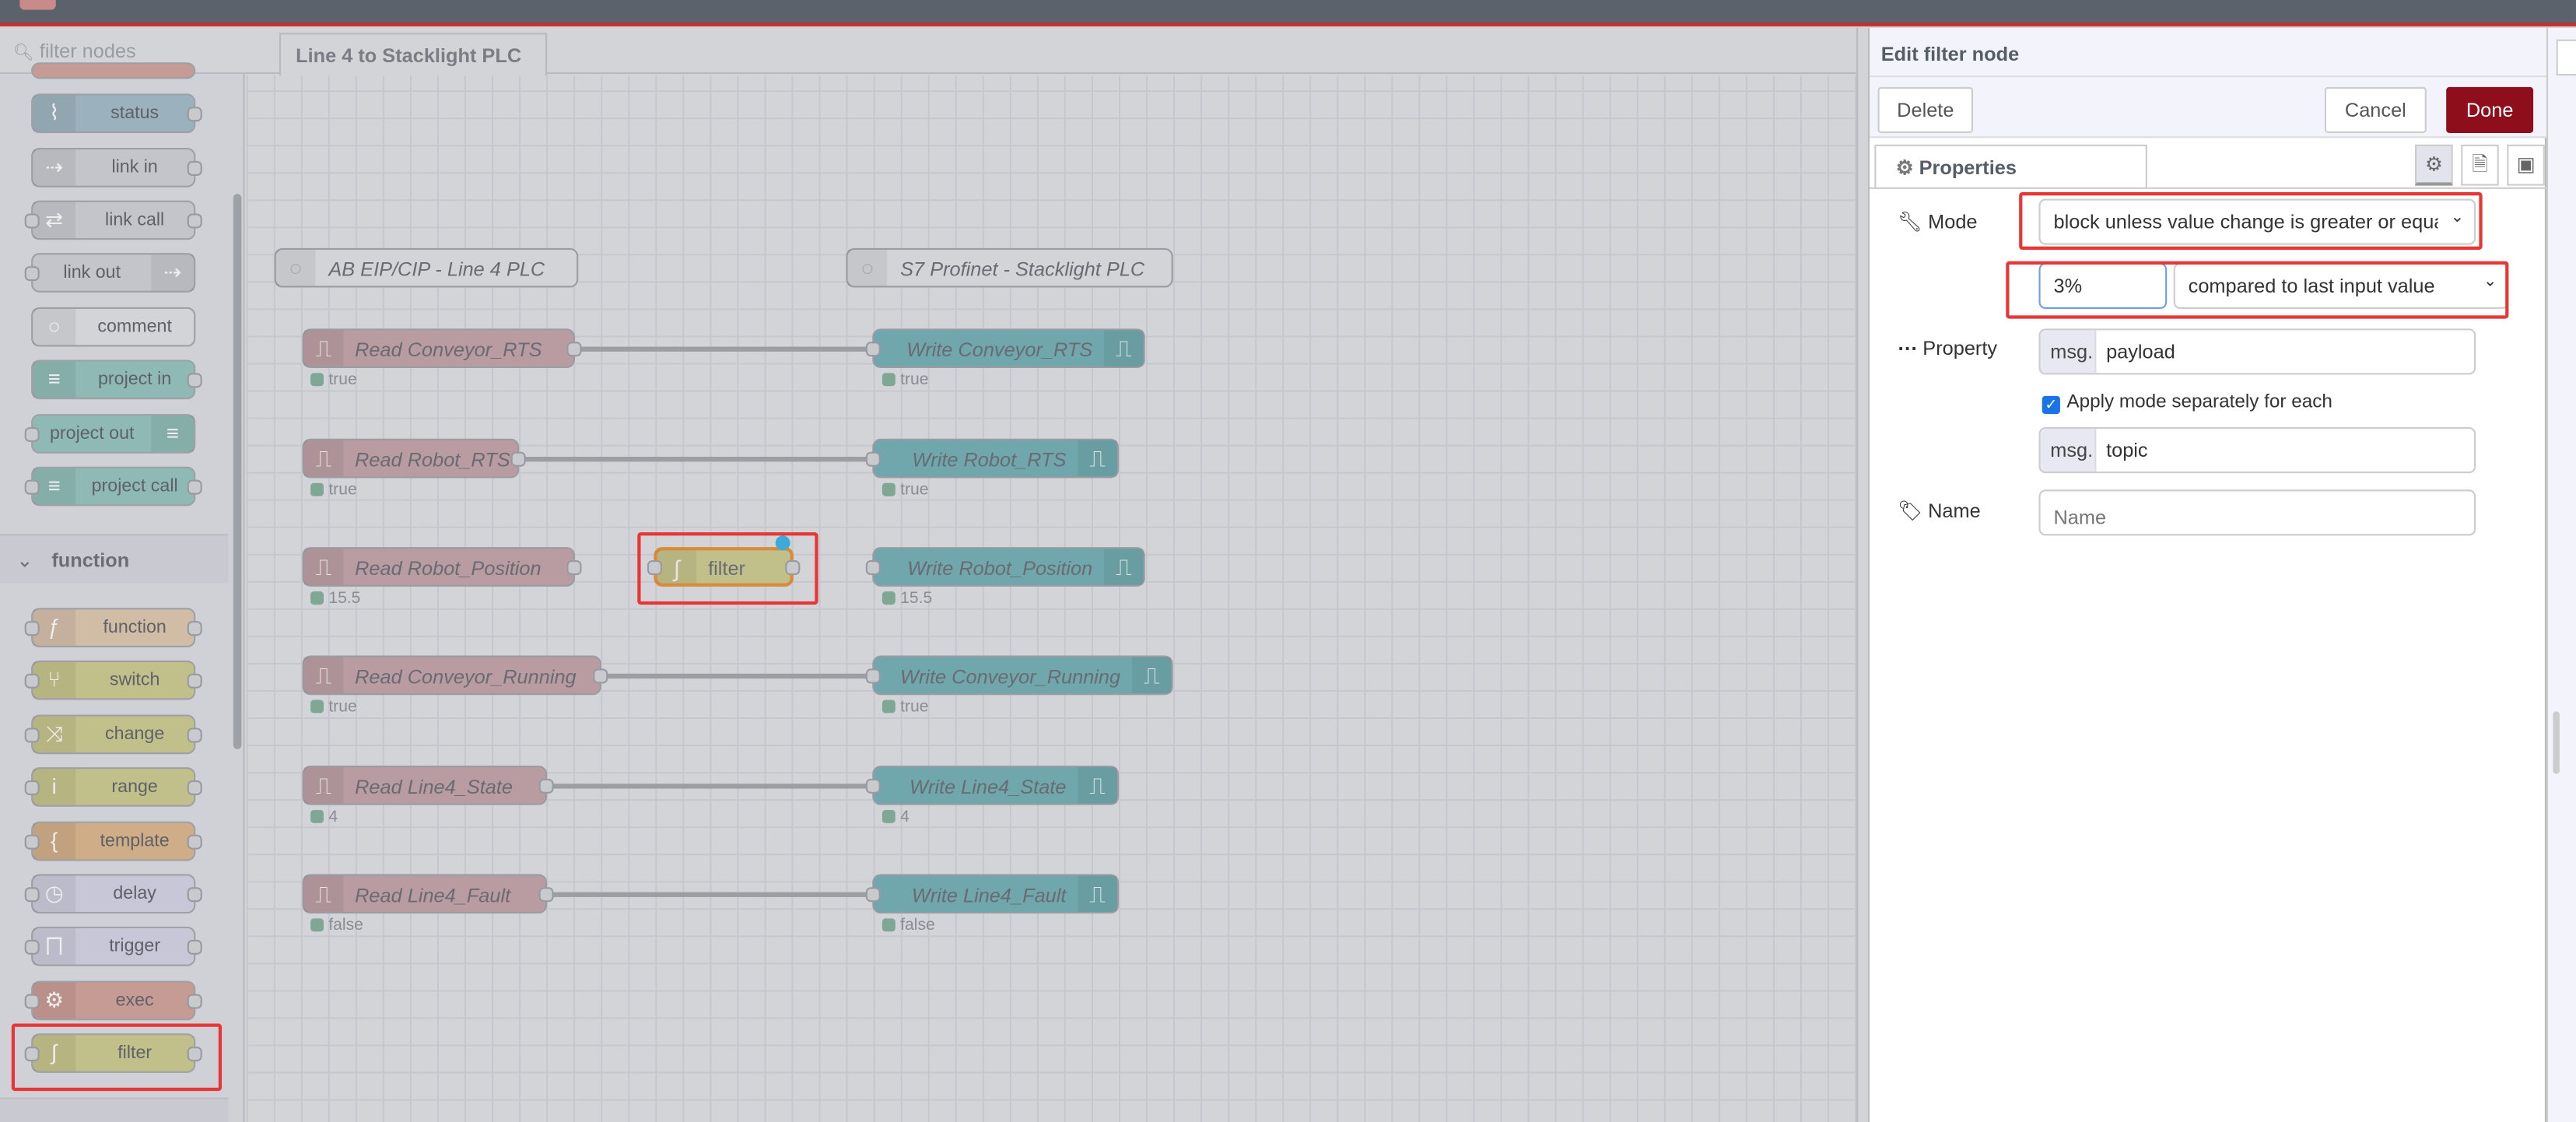  I want to click on palette-node-project-in: ≡ project in, so click(116, 379).